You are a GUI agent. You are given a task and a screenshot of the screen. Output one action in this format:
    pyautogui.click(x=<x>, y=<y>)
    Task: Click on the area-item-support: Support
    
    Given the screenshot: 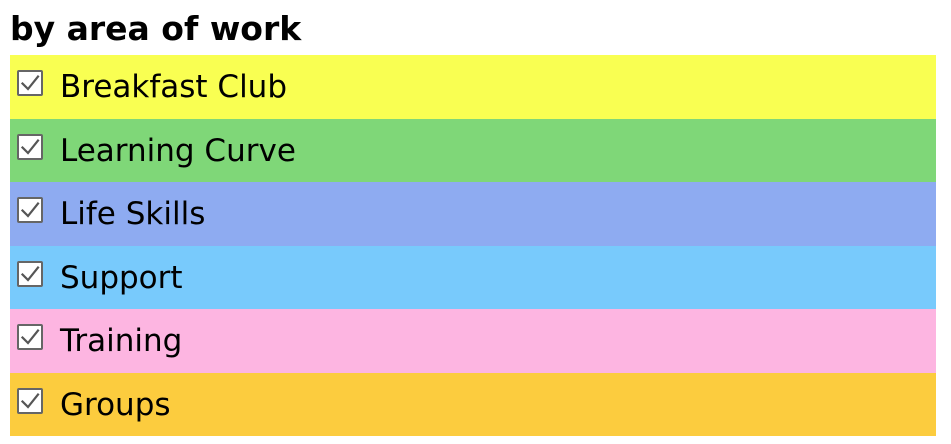 What is the action you would take?
    pyautogui.click(x=473, y=277)
    